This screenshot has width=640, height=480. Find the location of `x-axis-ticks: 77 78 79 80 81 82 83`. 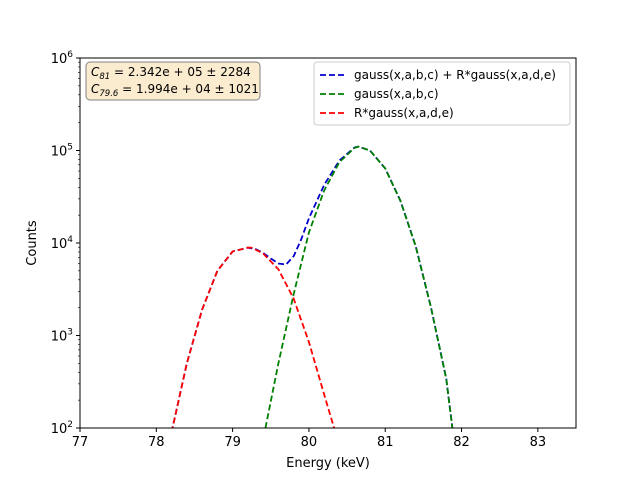

x-axis-ticks: 77 78 79 80 81 82 83 is located at coordinates (309, 439).